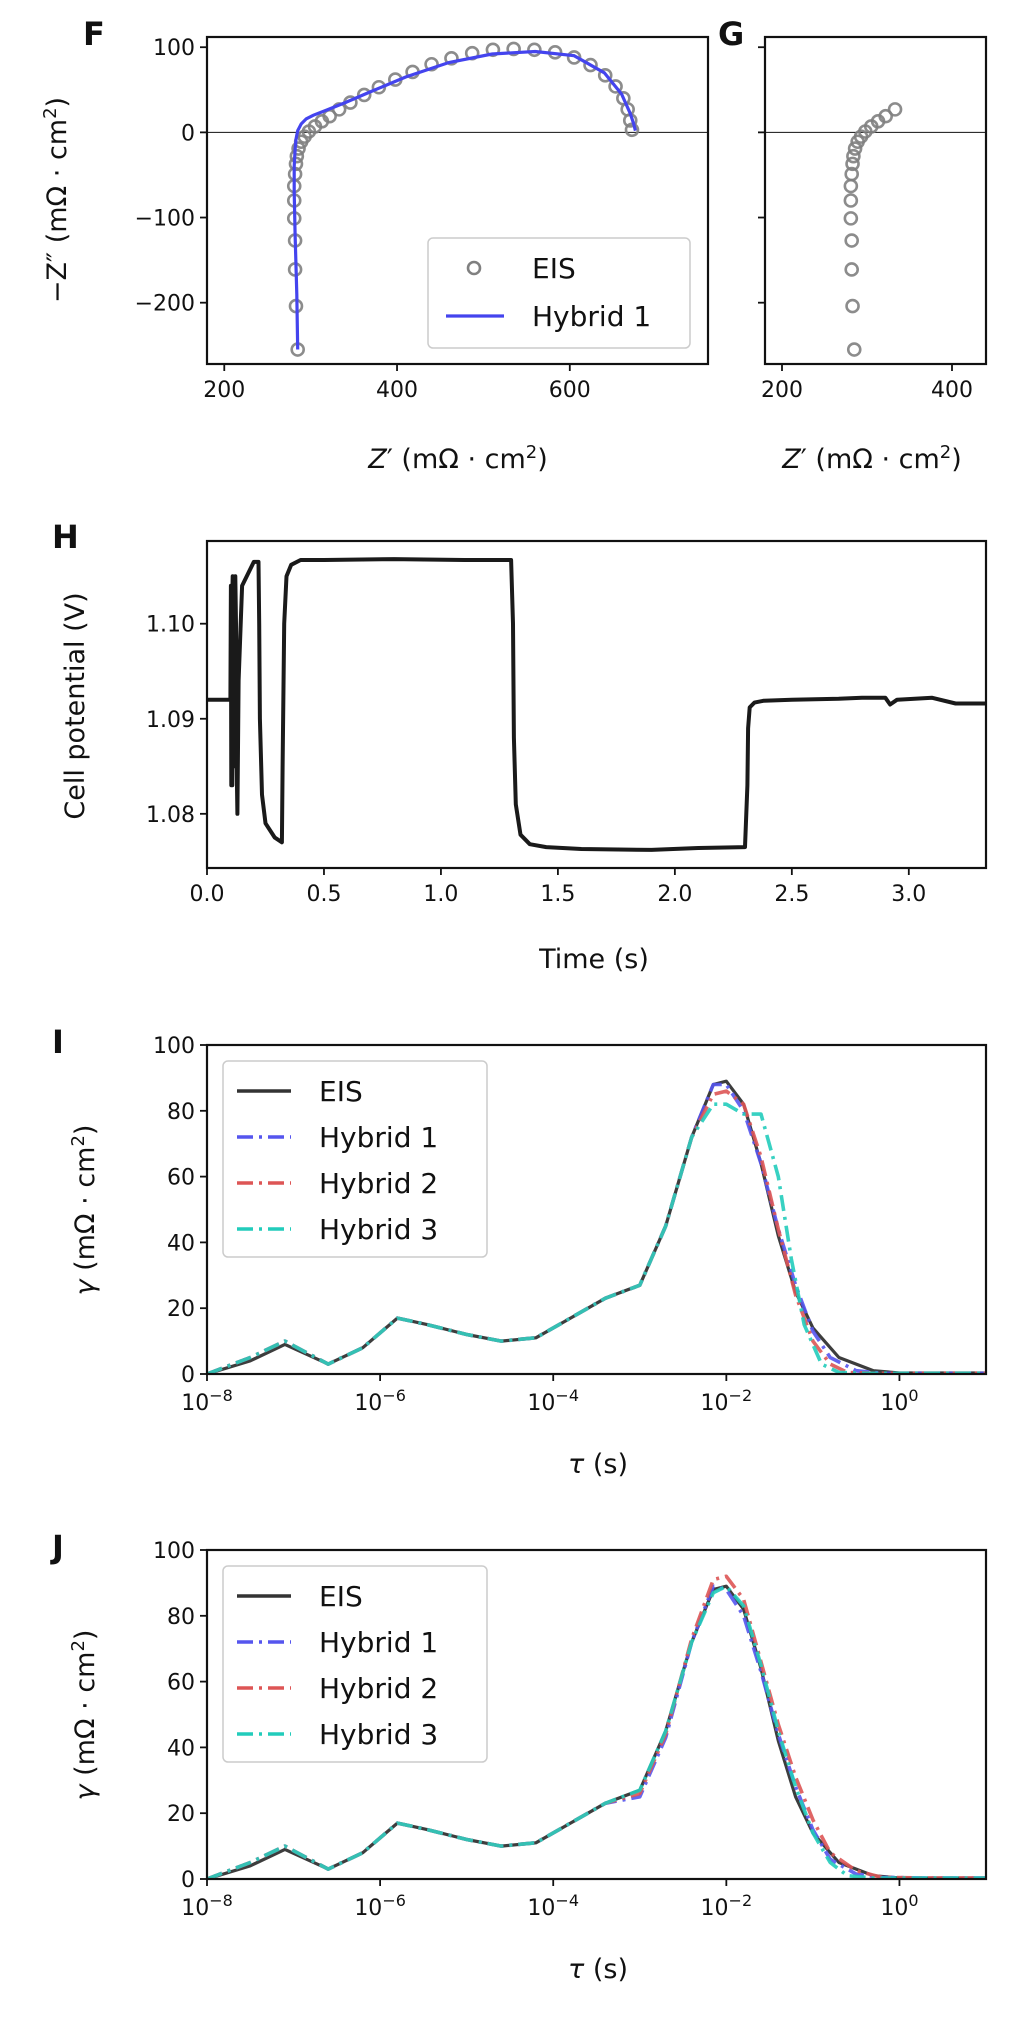 Image resolution: width=1015 pixels, height=2031 pixels. I want to click on H-ytick-label-1: 1.09, so click(170, 720).